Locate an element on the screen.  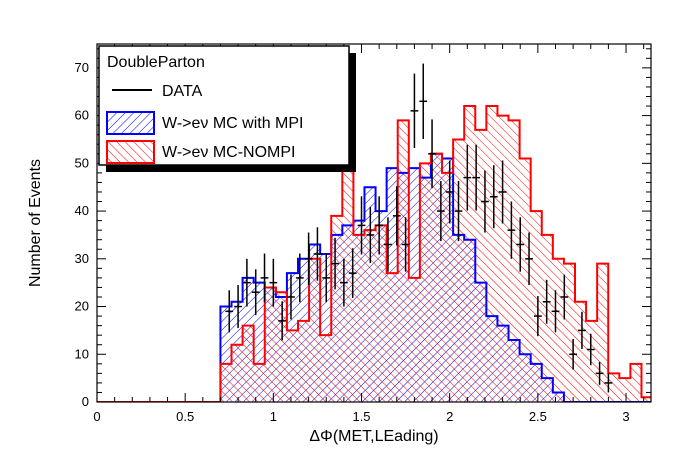
x-tick-label: 2.5 is located at coordinates (538, 416).